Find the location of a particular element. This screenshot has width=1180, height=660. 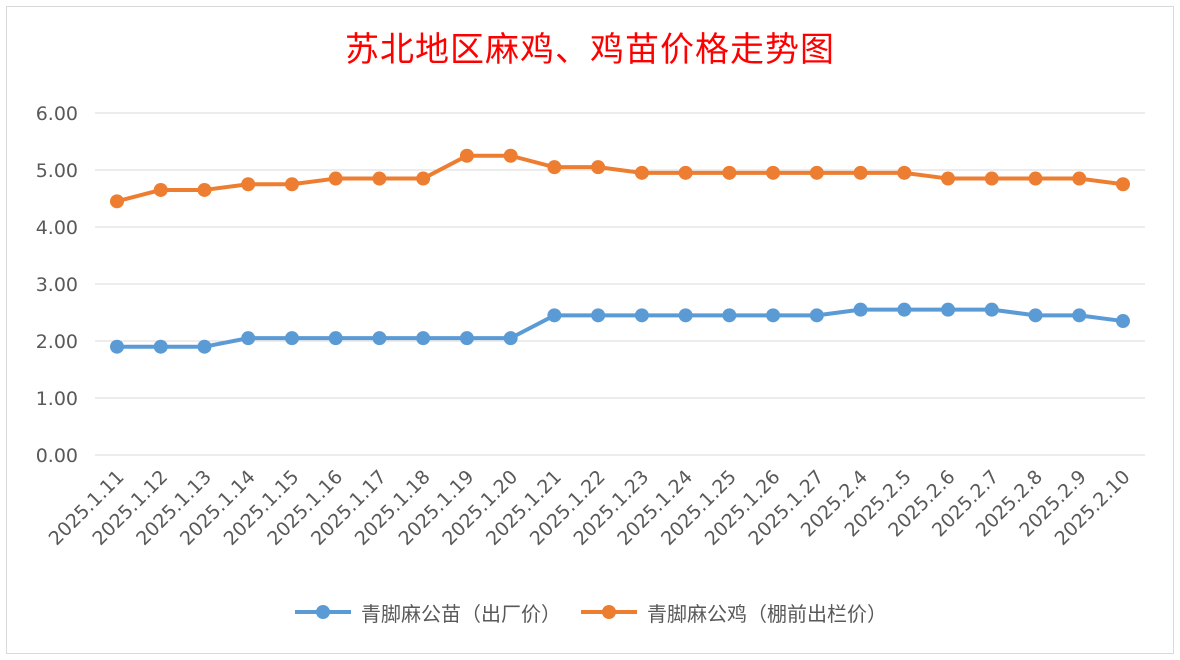

y-tick-label: 3.00 is located at coordinates (57, 285).